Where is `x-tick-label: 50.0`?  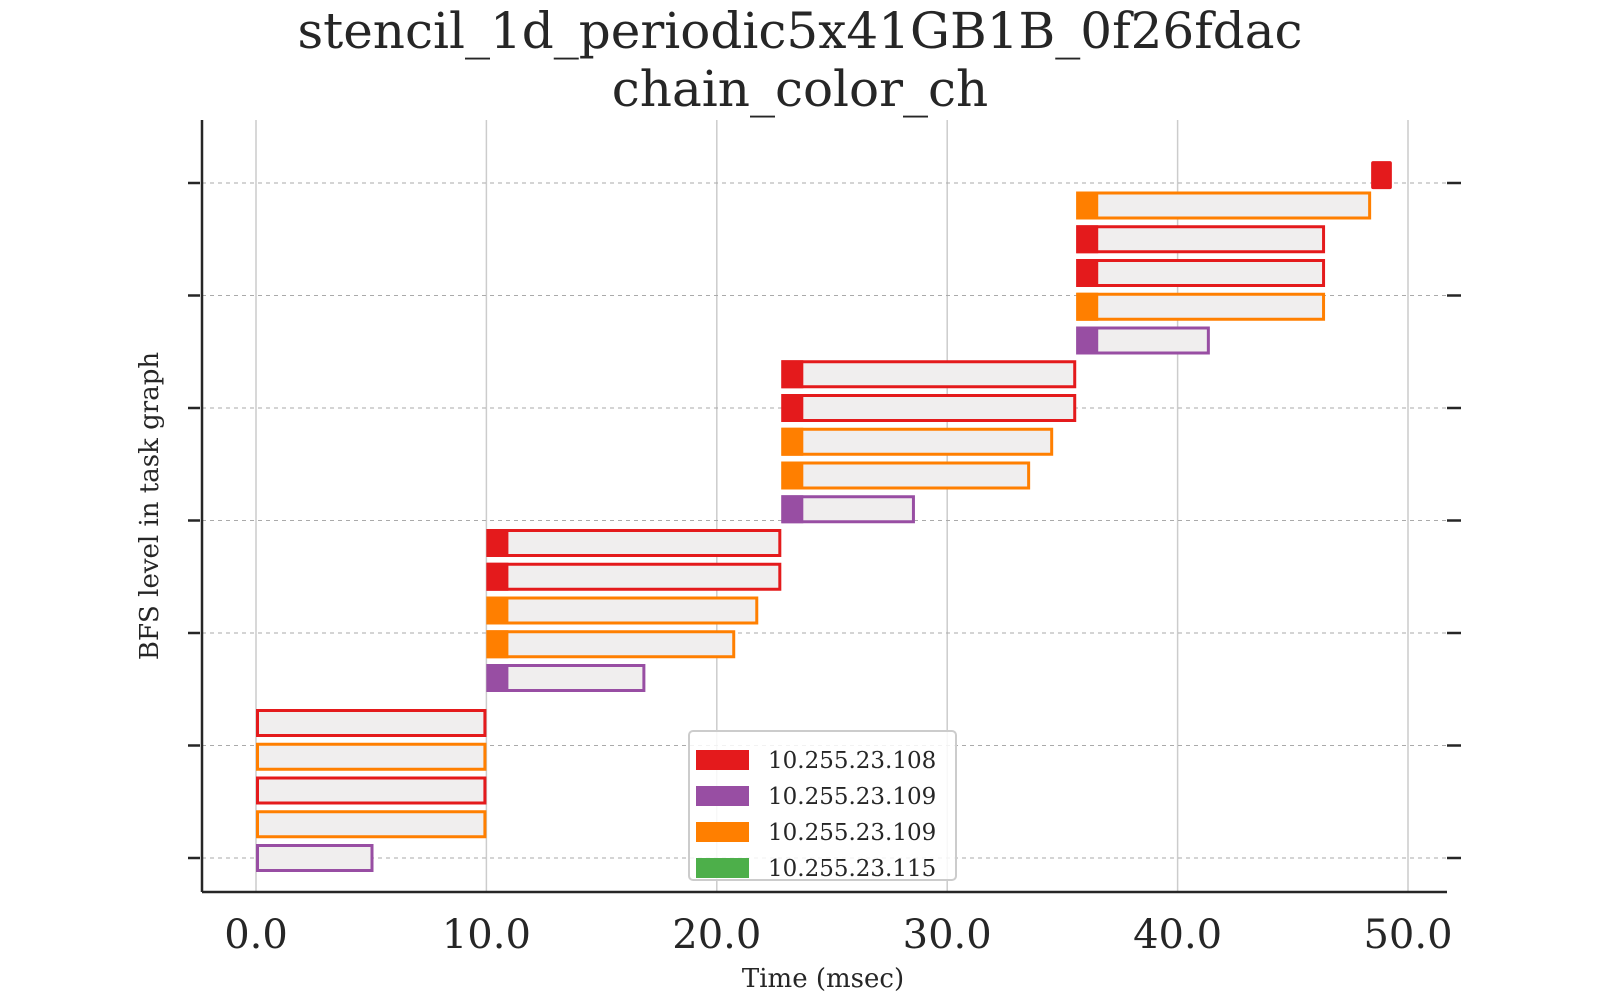 x-tick-label: 50.0 is located at coordinates (1407, 935).